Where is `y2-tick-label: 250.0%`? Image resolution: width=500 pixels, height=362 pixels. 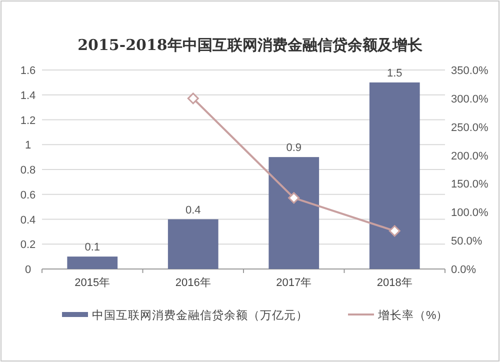 y2-tick-label: 250.0% is located at coordinates (470, 128).